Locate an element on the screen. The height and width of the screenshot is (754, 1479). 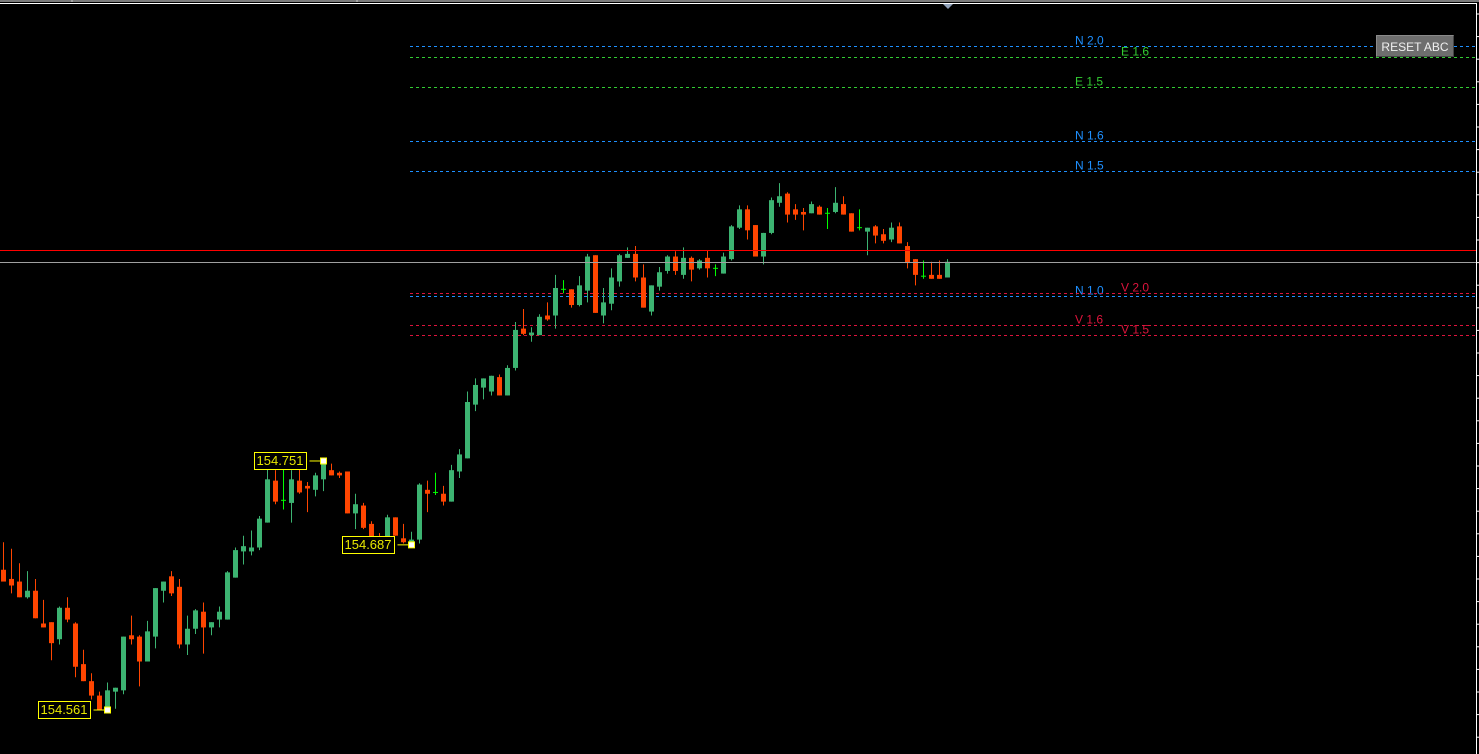
level-label: N 1.6 is located at coordinates (1089, 136).